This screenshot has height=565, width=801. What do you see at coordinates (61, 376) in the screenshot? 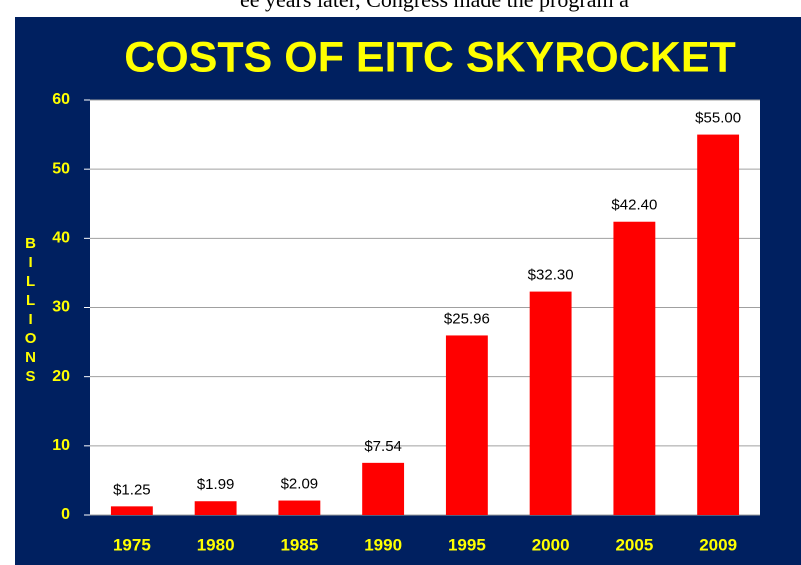
I see `y-tick-label: 20` at bounding box center [61, 376].